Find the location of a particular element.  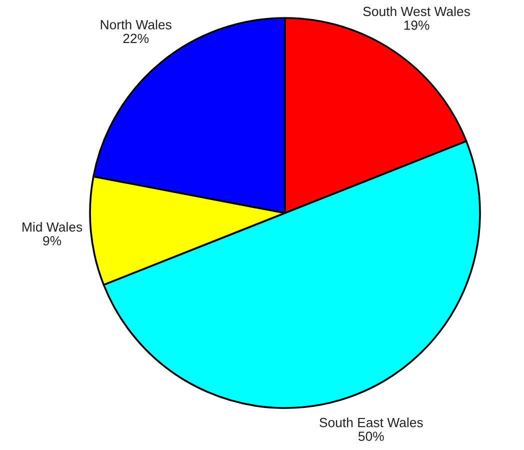

slice-label: North Wales is located at coordinates (136, 25).